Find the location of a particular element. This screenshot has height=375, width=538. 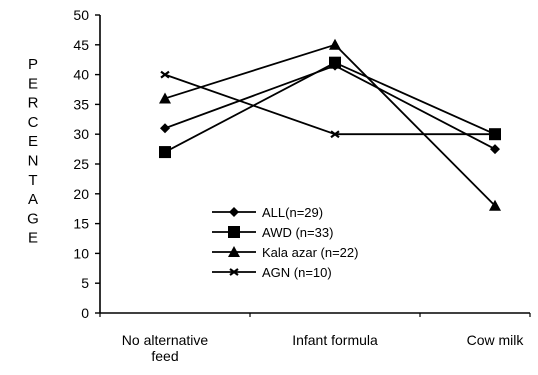

y-tick-label: 25 is located at coordinates (81, 164).